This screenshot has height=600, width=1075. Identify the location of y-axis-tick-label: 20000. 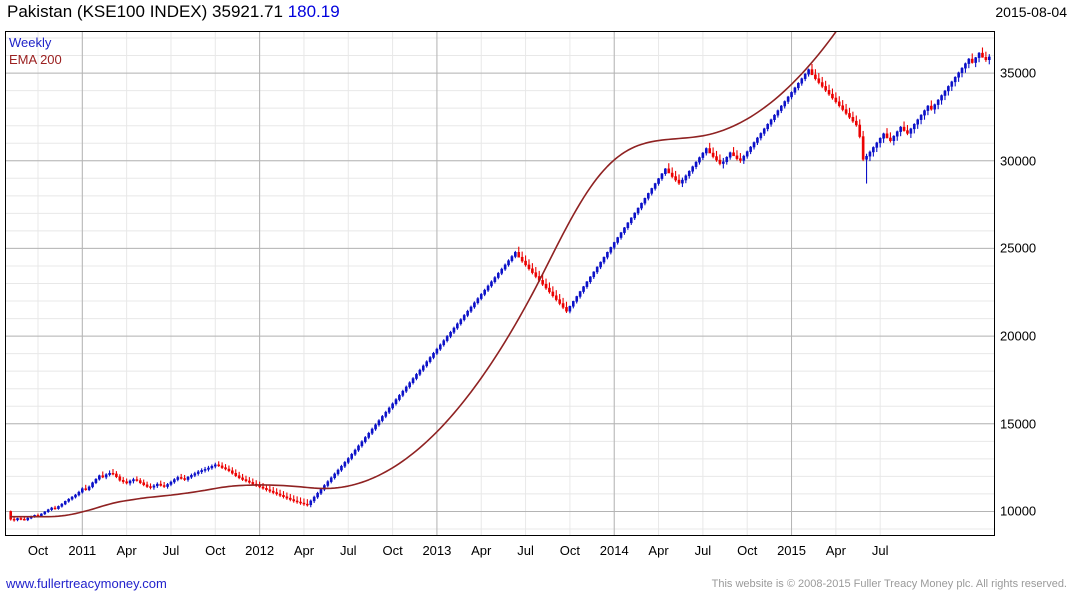
(1018, 336).